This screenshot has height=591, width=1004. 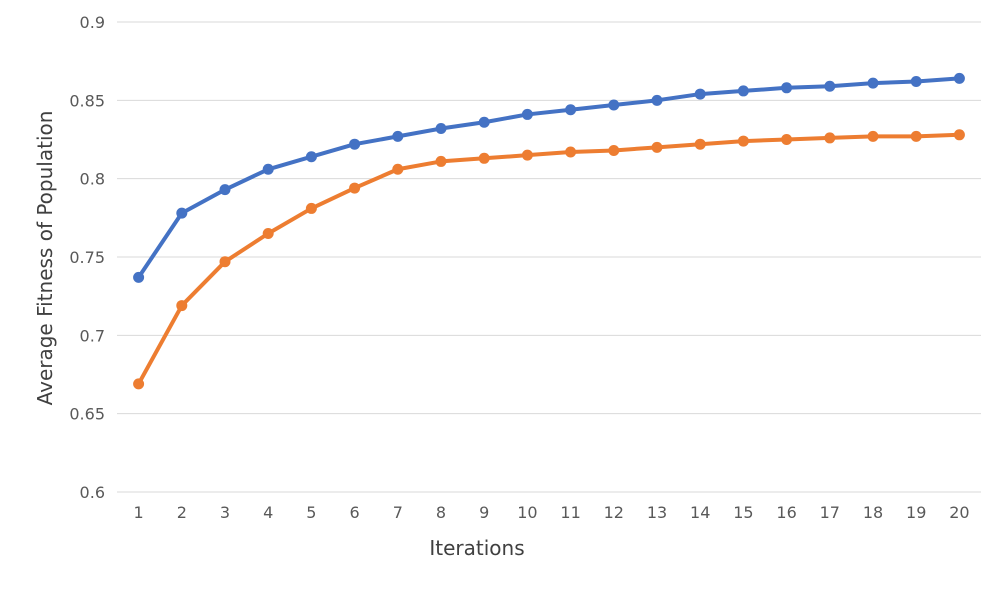 What do you see at coordinates (830, 512) in the screenshot?
I see `x-tick-label: 17` at bounding box center [830, 512].